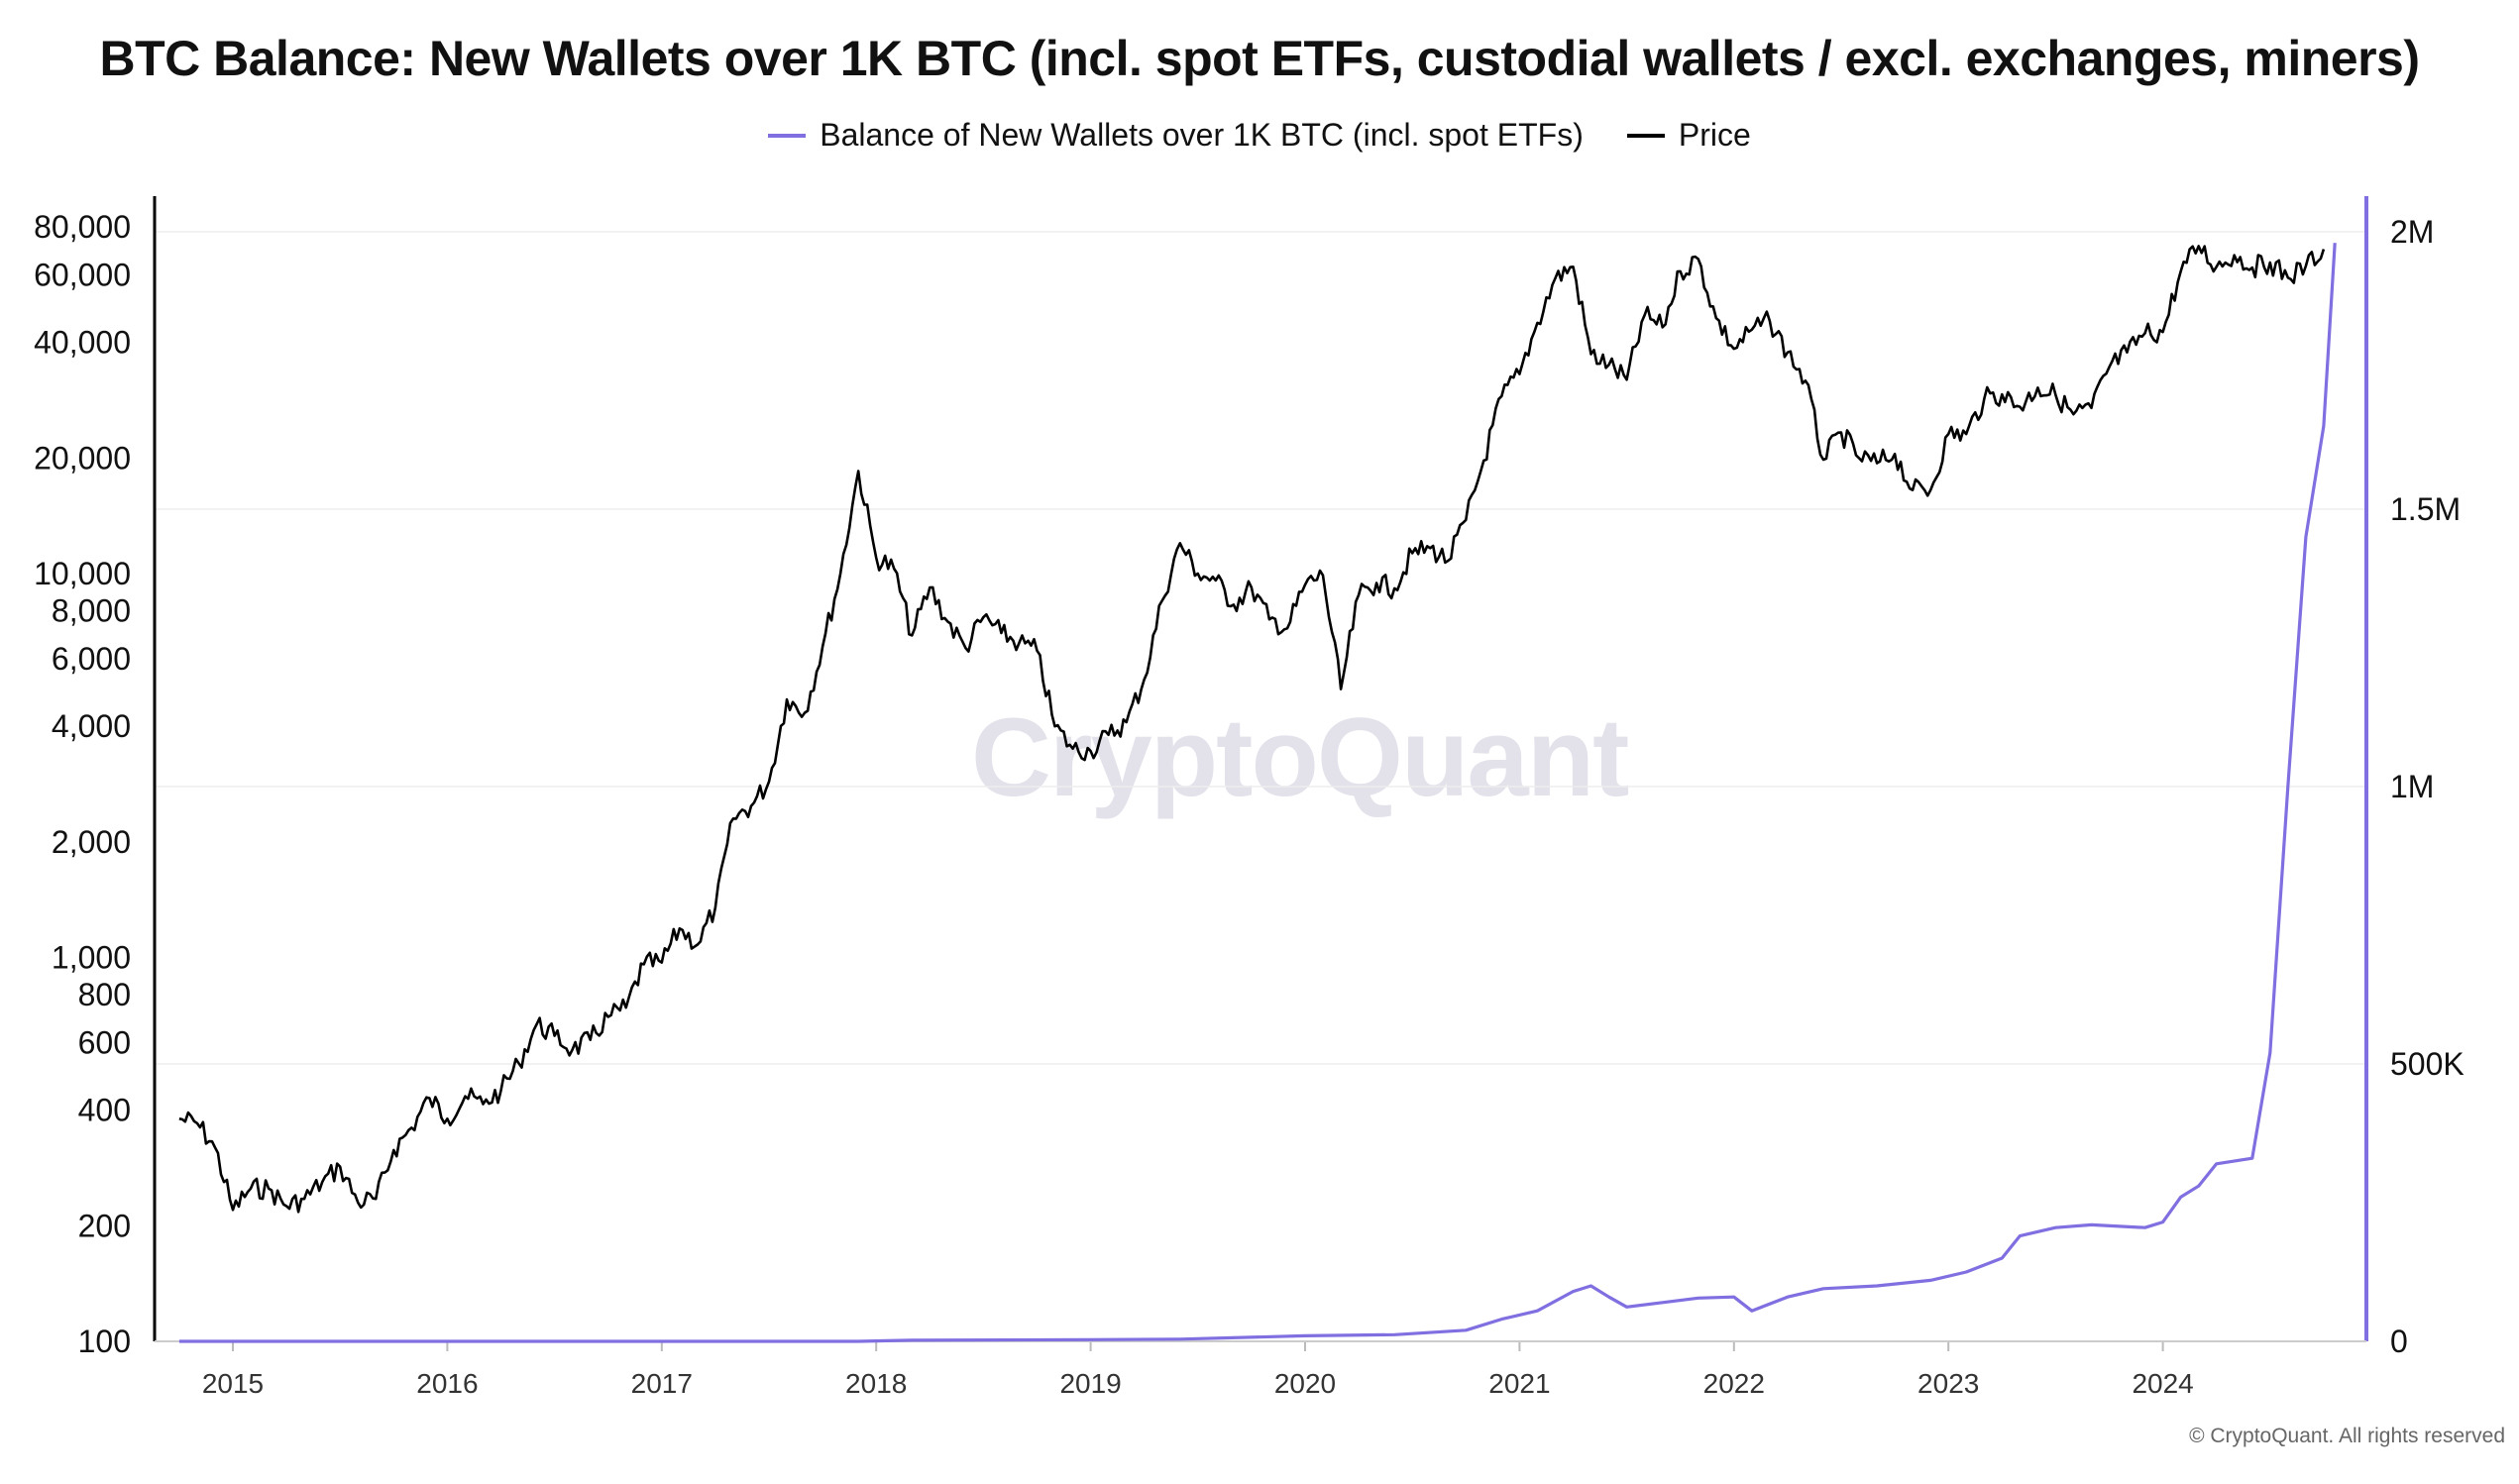  Describe the element at coordinates (82, 227) in the screenshot. I see `left-axis-tick-label: 80,000` at that location.